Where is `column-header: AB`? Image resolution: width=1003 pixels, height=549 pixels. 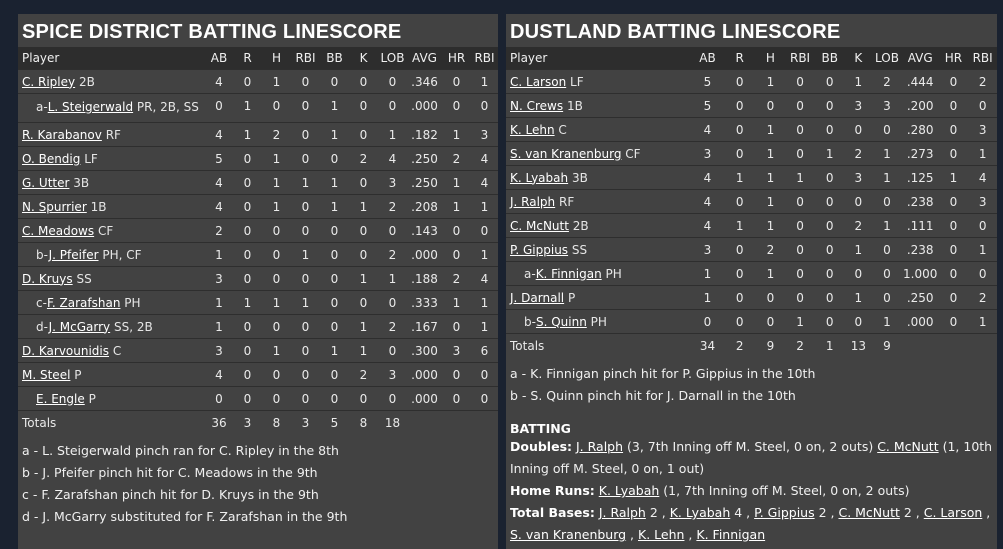
column-header: AB is located at coordinates (219, 58).